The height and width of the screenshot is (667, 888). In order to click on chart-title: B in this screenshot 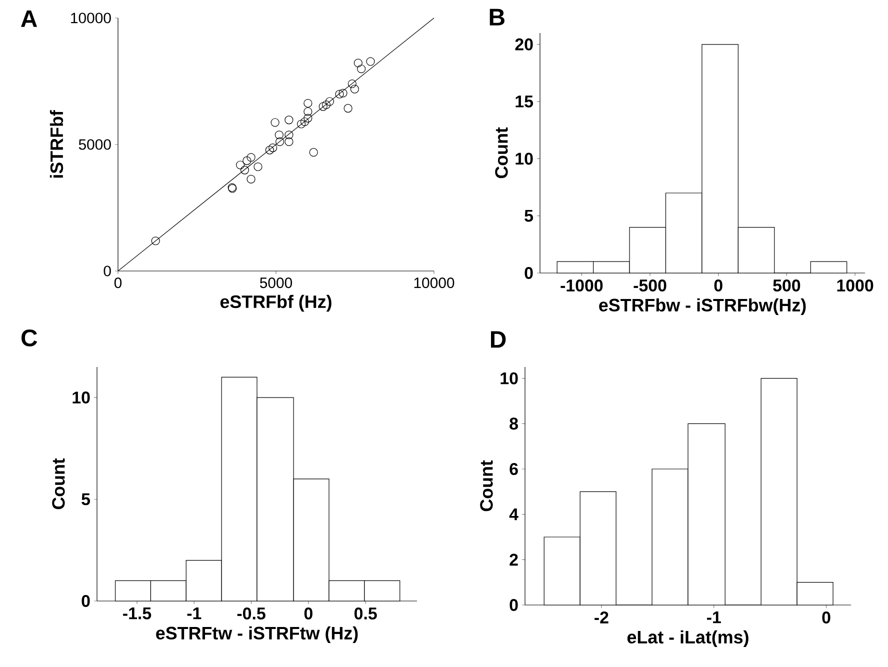, I will do `click(497, 17)`.